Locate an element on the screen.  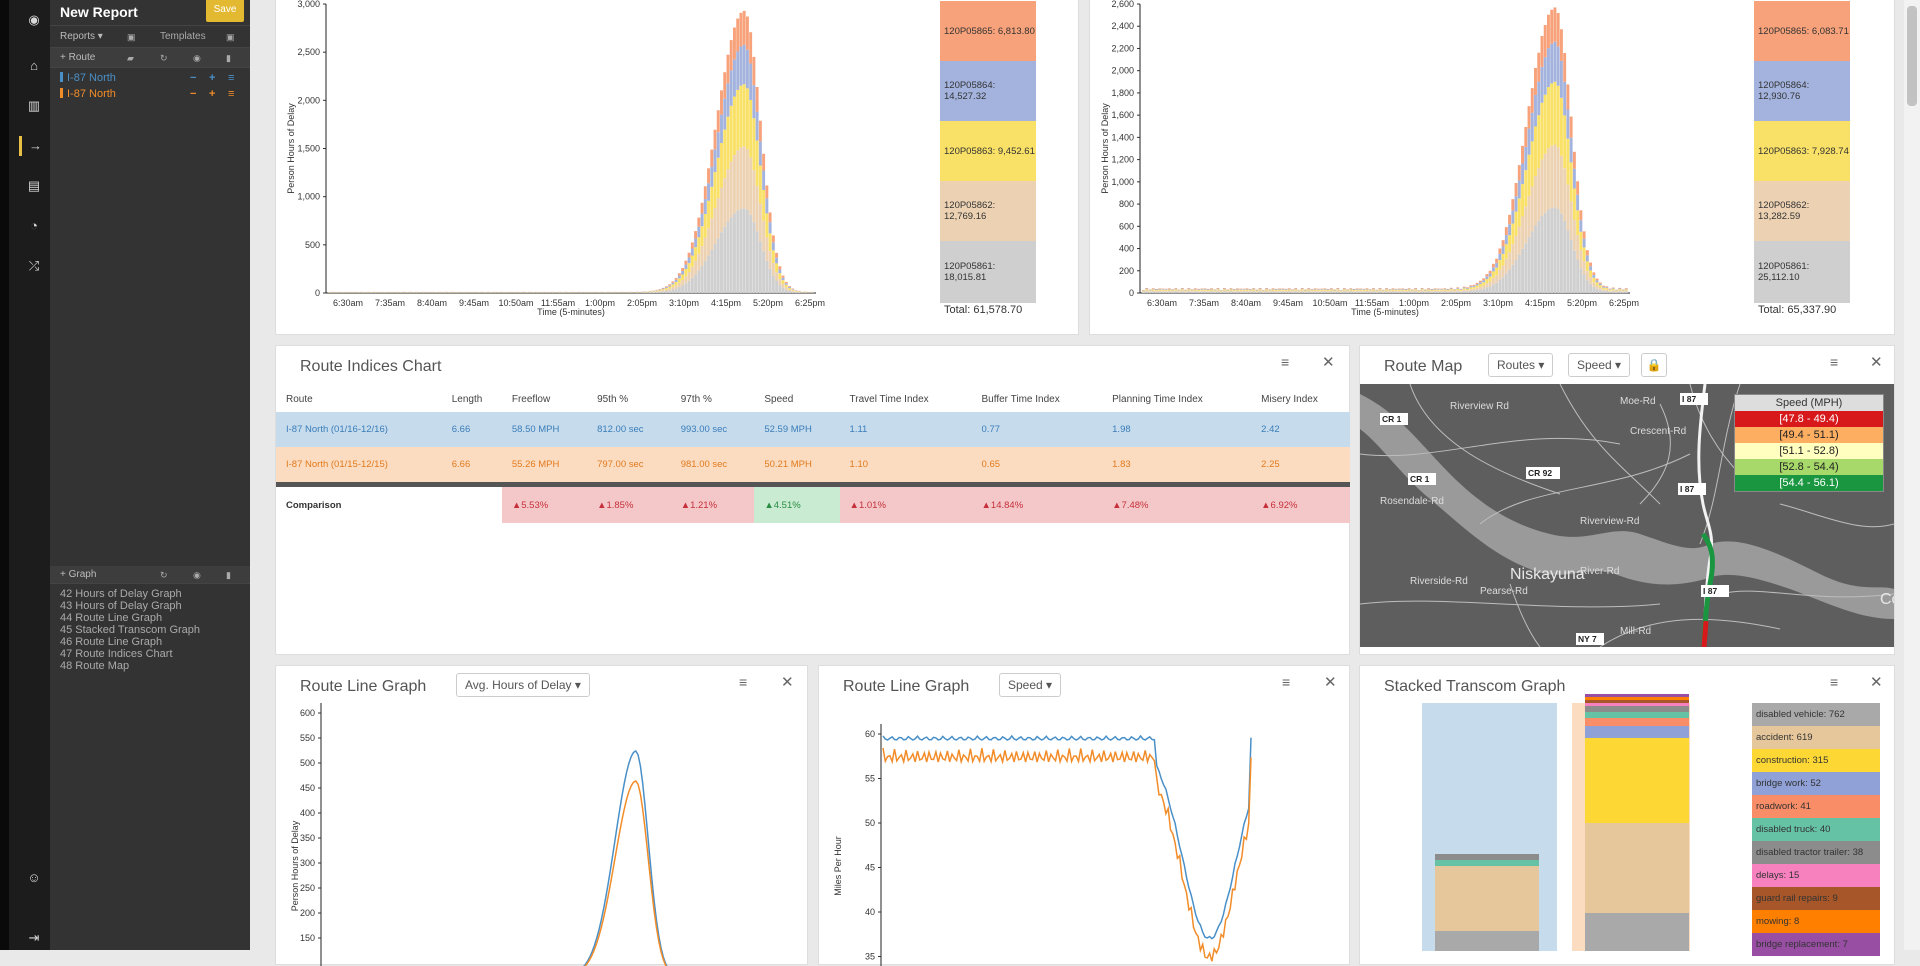
add-route-button: + Route is located at coordinates (77, 57).